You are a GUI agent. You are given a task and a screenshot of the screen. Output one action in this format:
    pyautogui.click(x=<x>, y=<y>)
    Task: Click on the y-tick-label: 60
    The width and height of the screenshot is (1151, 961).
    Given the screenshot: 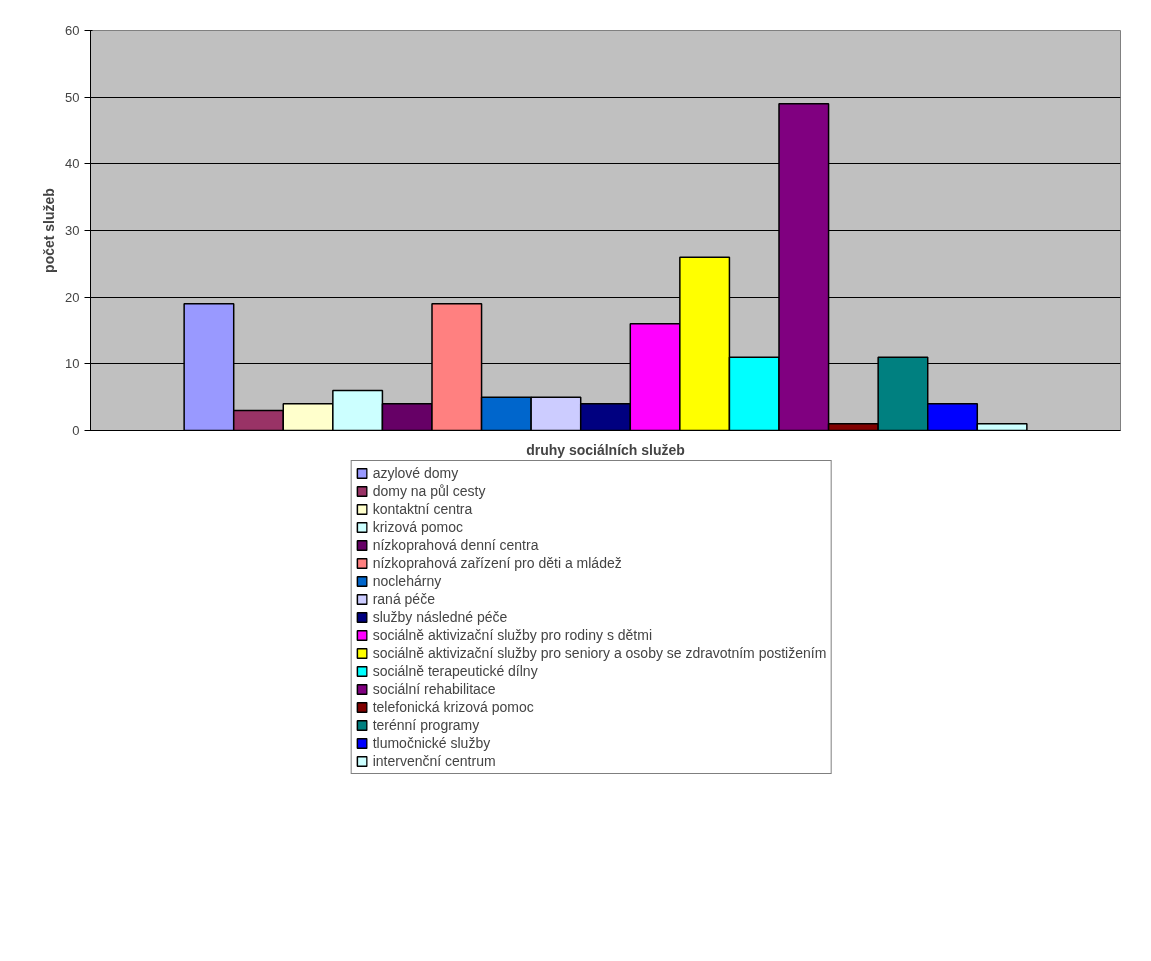 What is the action you would take?
    pyautogui.click(x=72, y=30)
    